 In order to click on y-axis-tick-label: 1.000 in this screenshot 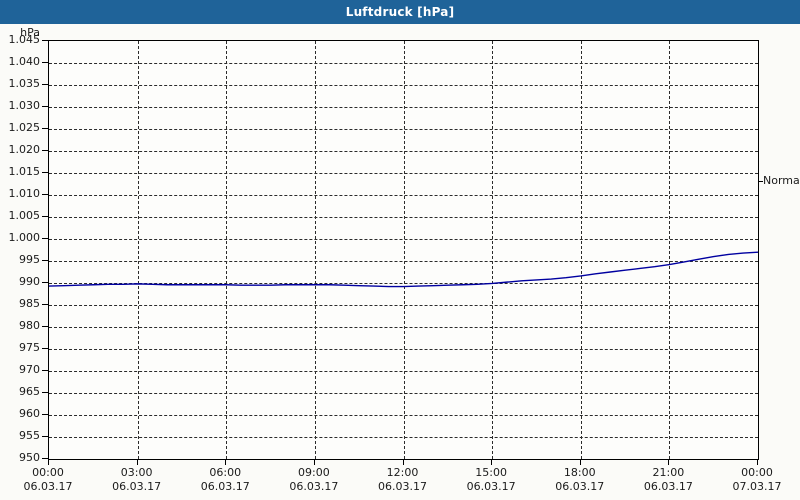, I will do `click(24, 237)`.